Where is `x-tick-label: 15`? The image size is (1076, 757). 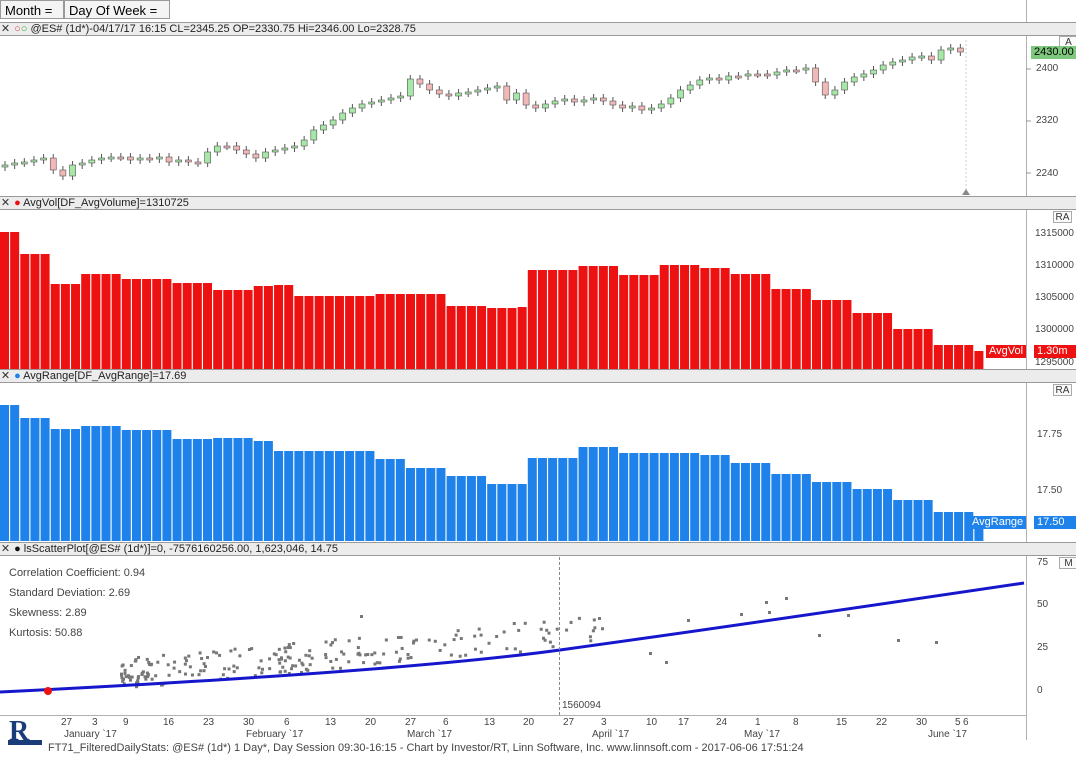
x-tick-label: 15 is located at coordinates (842, 722).